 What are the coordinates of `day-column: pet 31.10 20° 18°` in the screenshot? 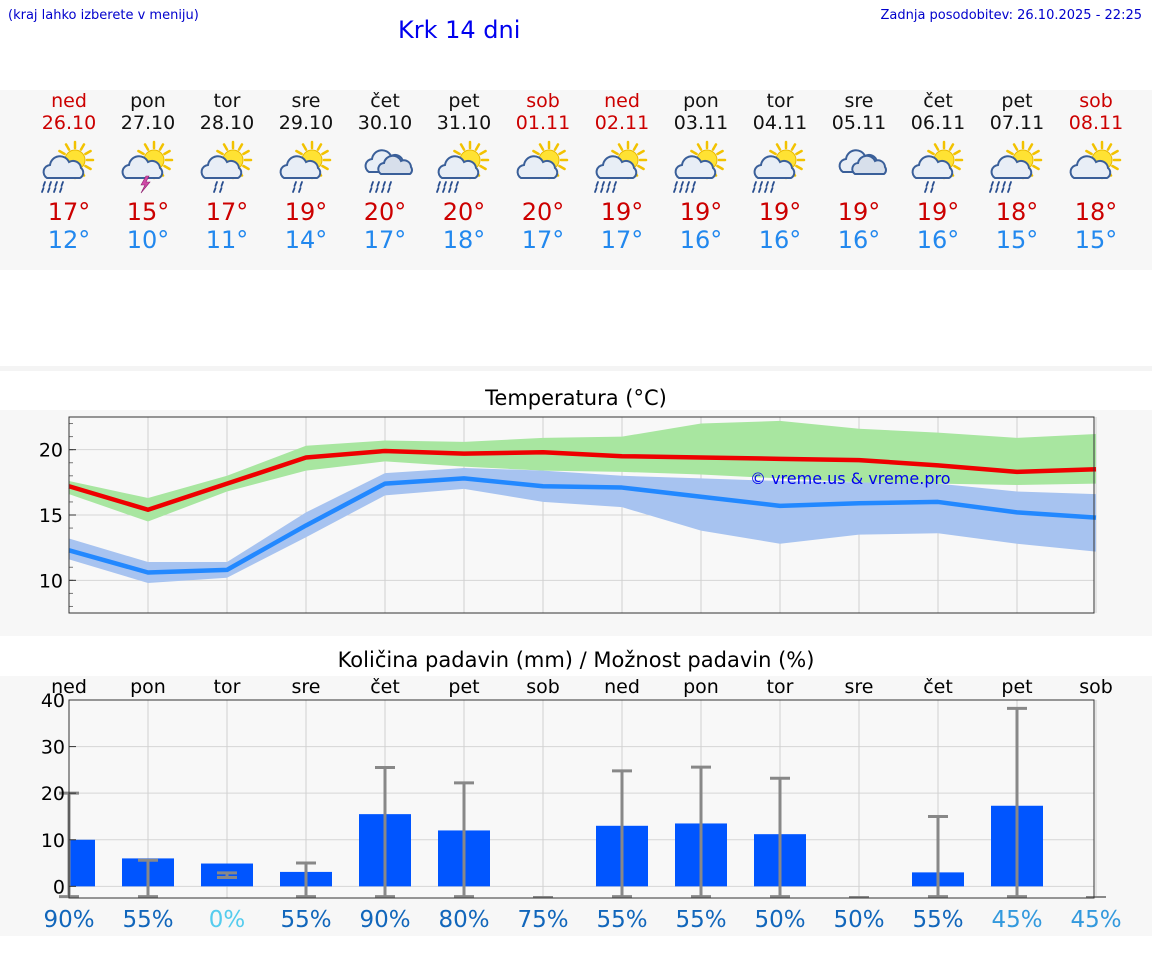 It's located at (464, 172).